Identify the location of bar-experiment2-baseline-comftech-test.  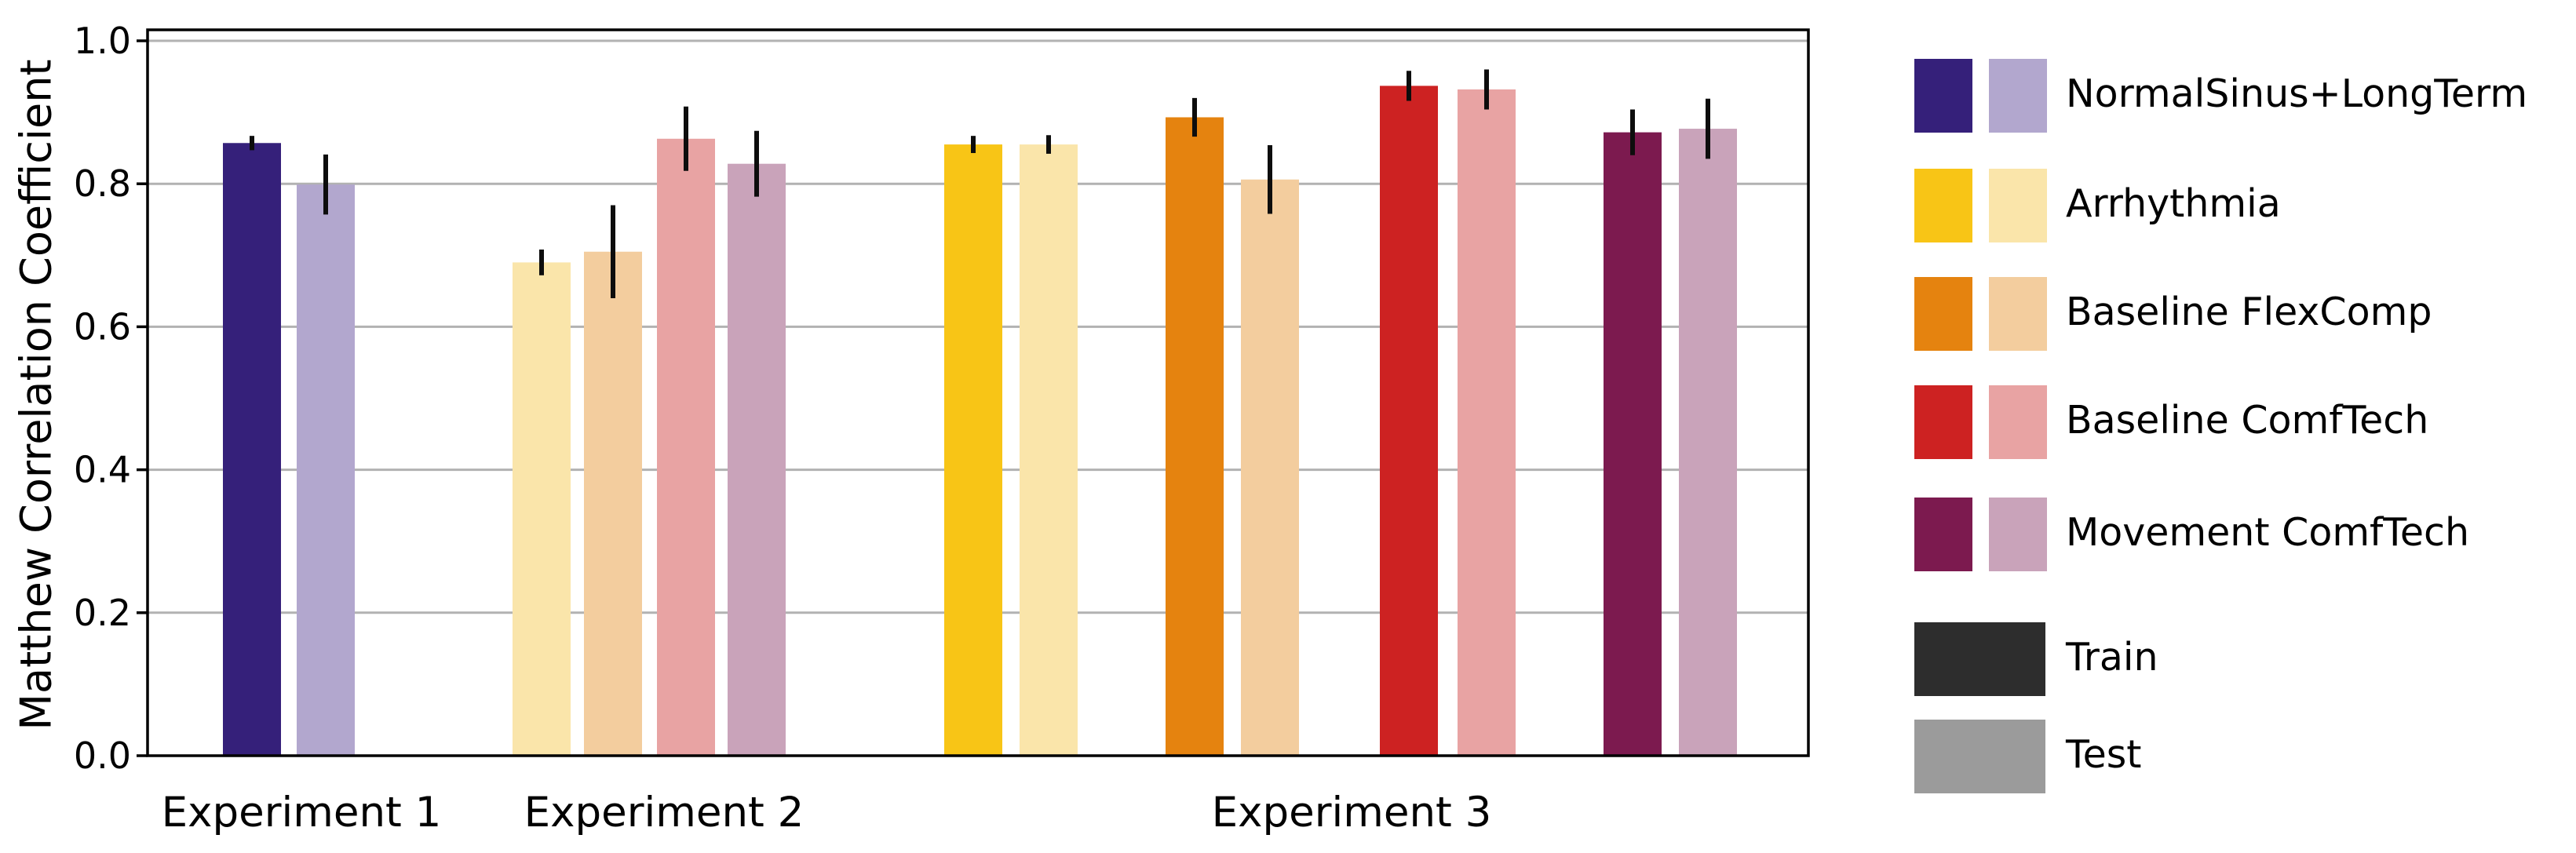
(686, 447).